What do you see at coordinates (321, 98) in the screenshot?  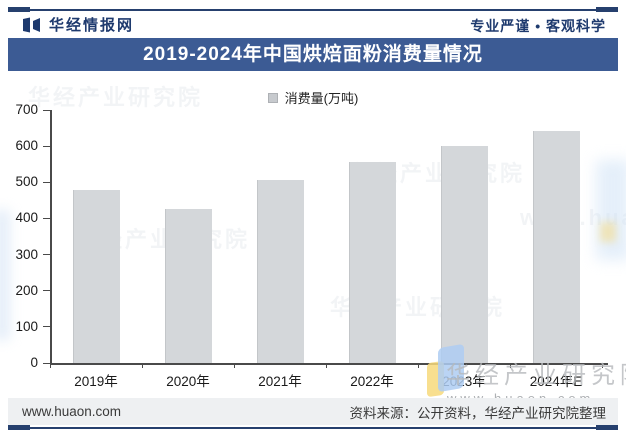 I see `legend-label: 消费量(万吨)` at bounding box center [321, 98].